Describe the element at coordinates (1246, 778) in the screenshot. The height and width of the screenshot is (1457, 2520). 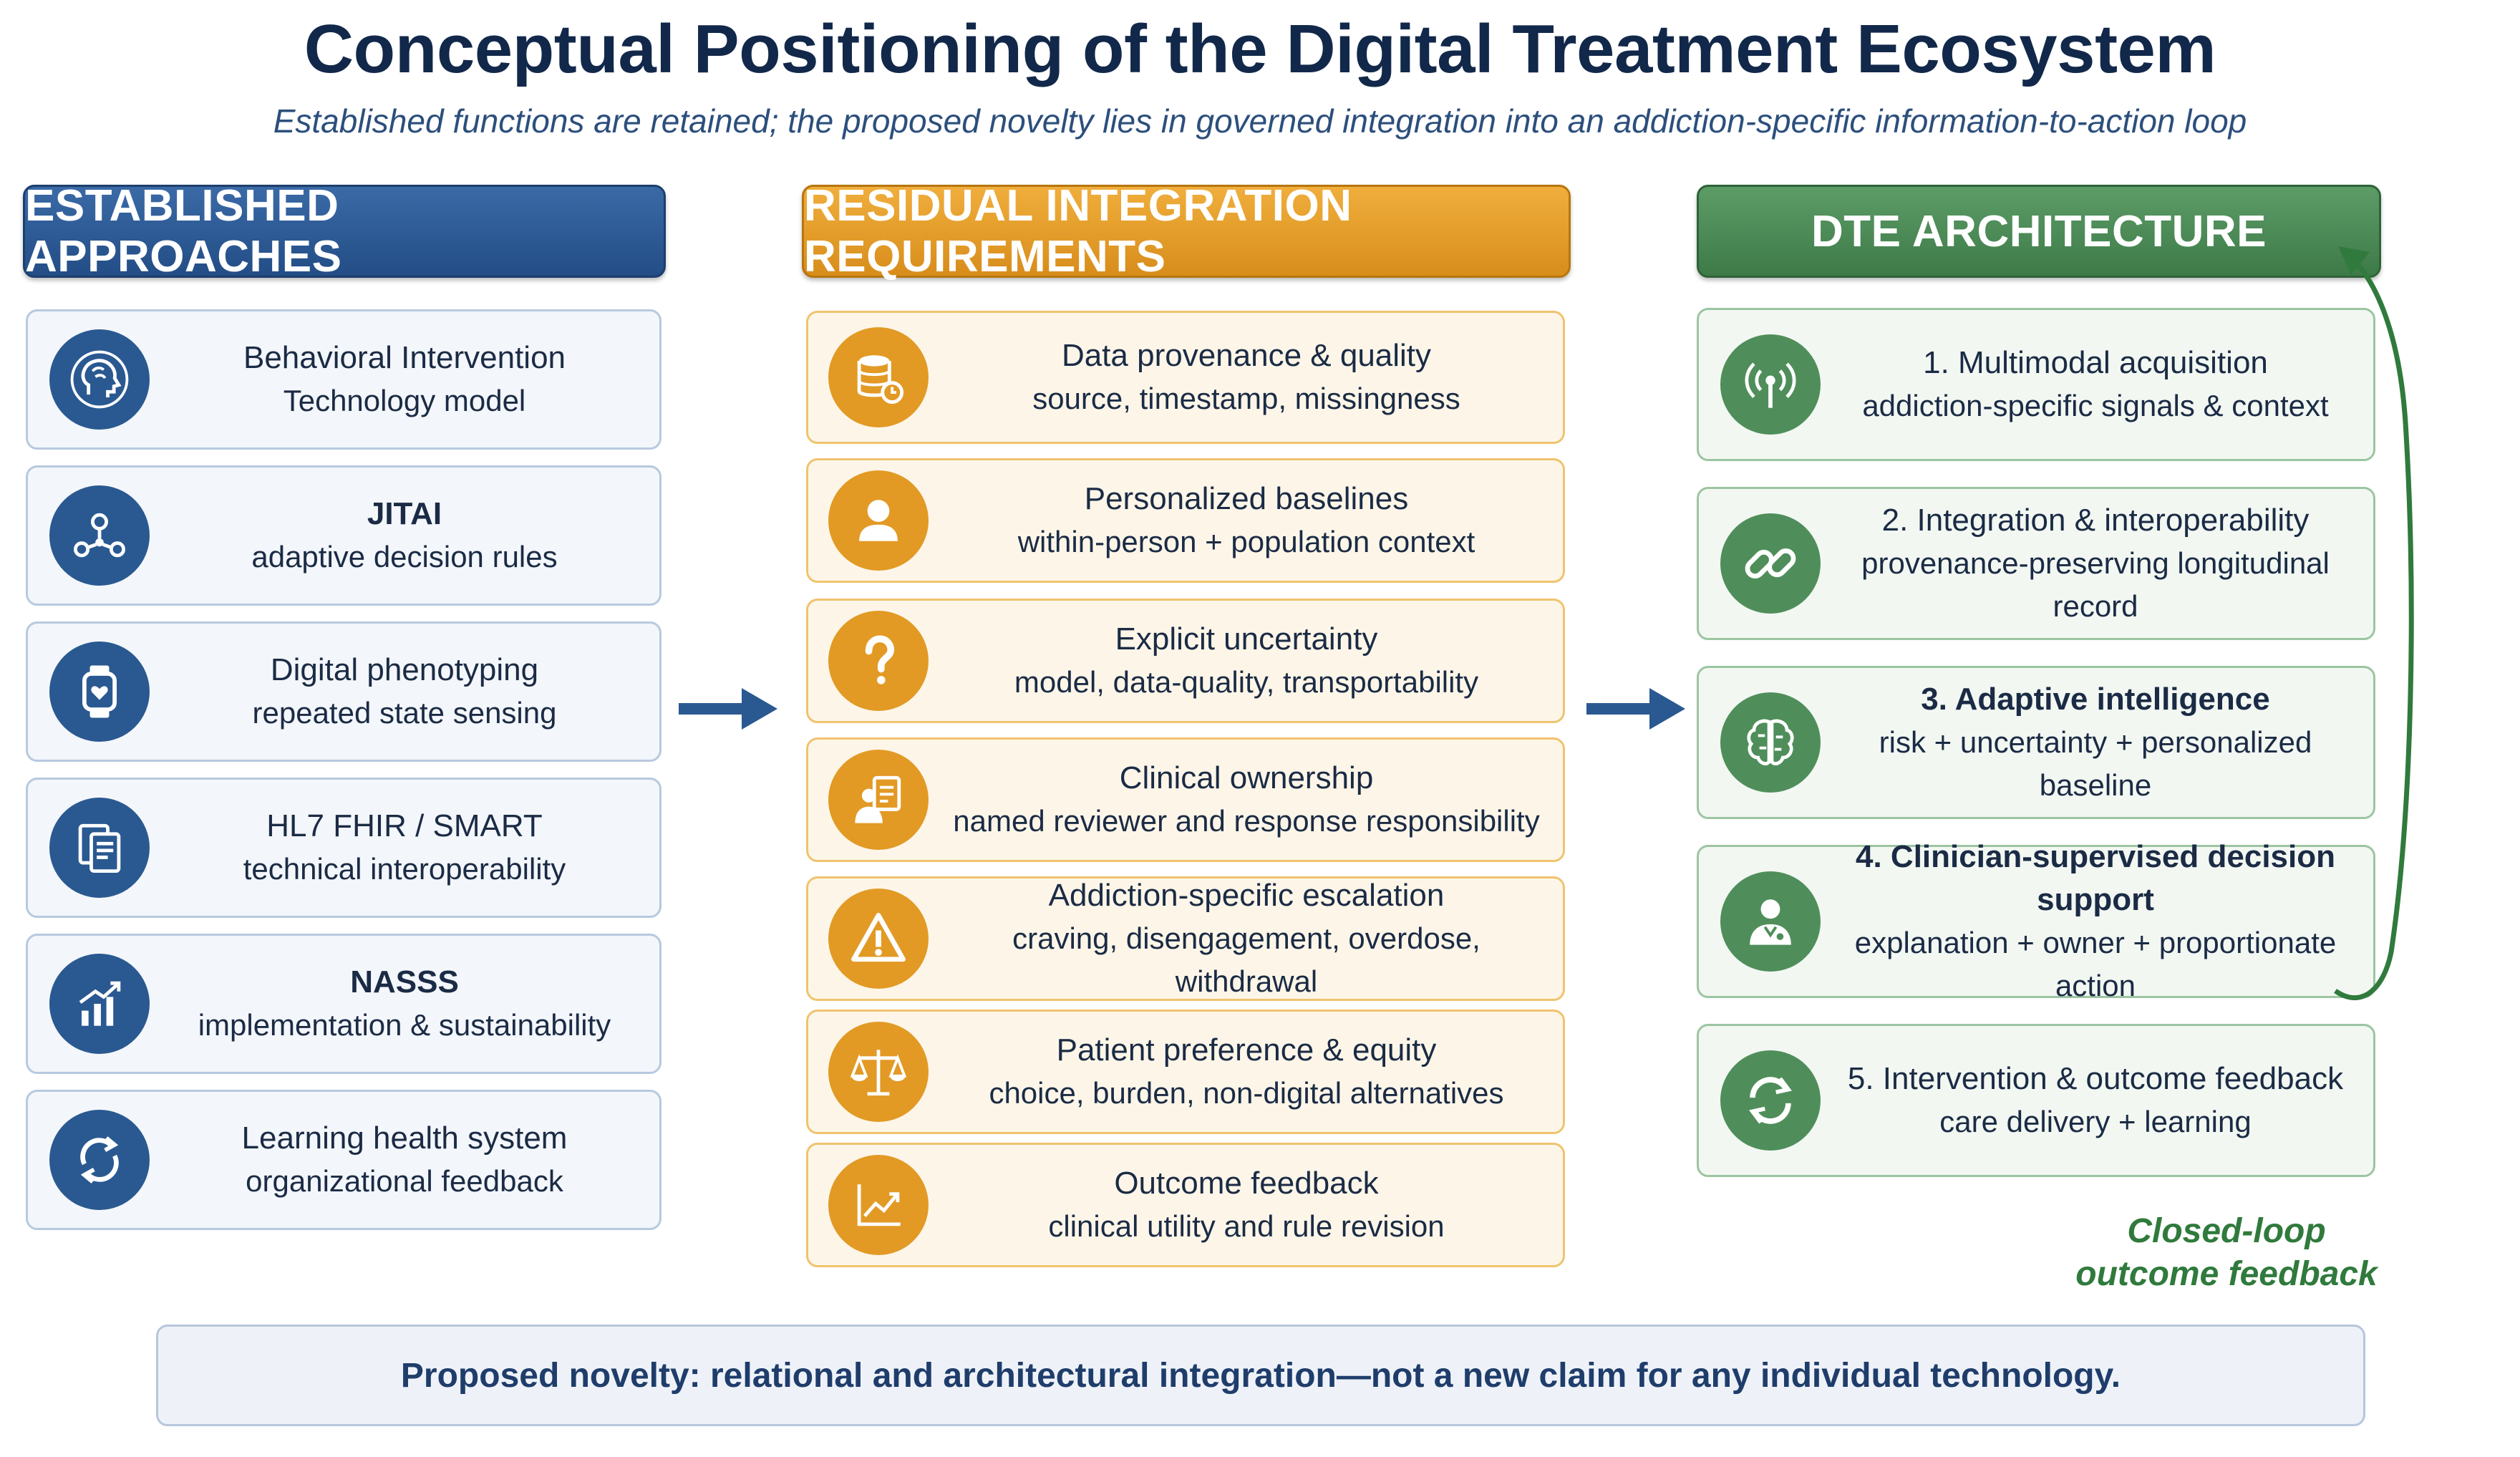
I see `card-title: Clinical ownership` at that location.